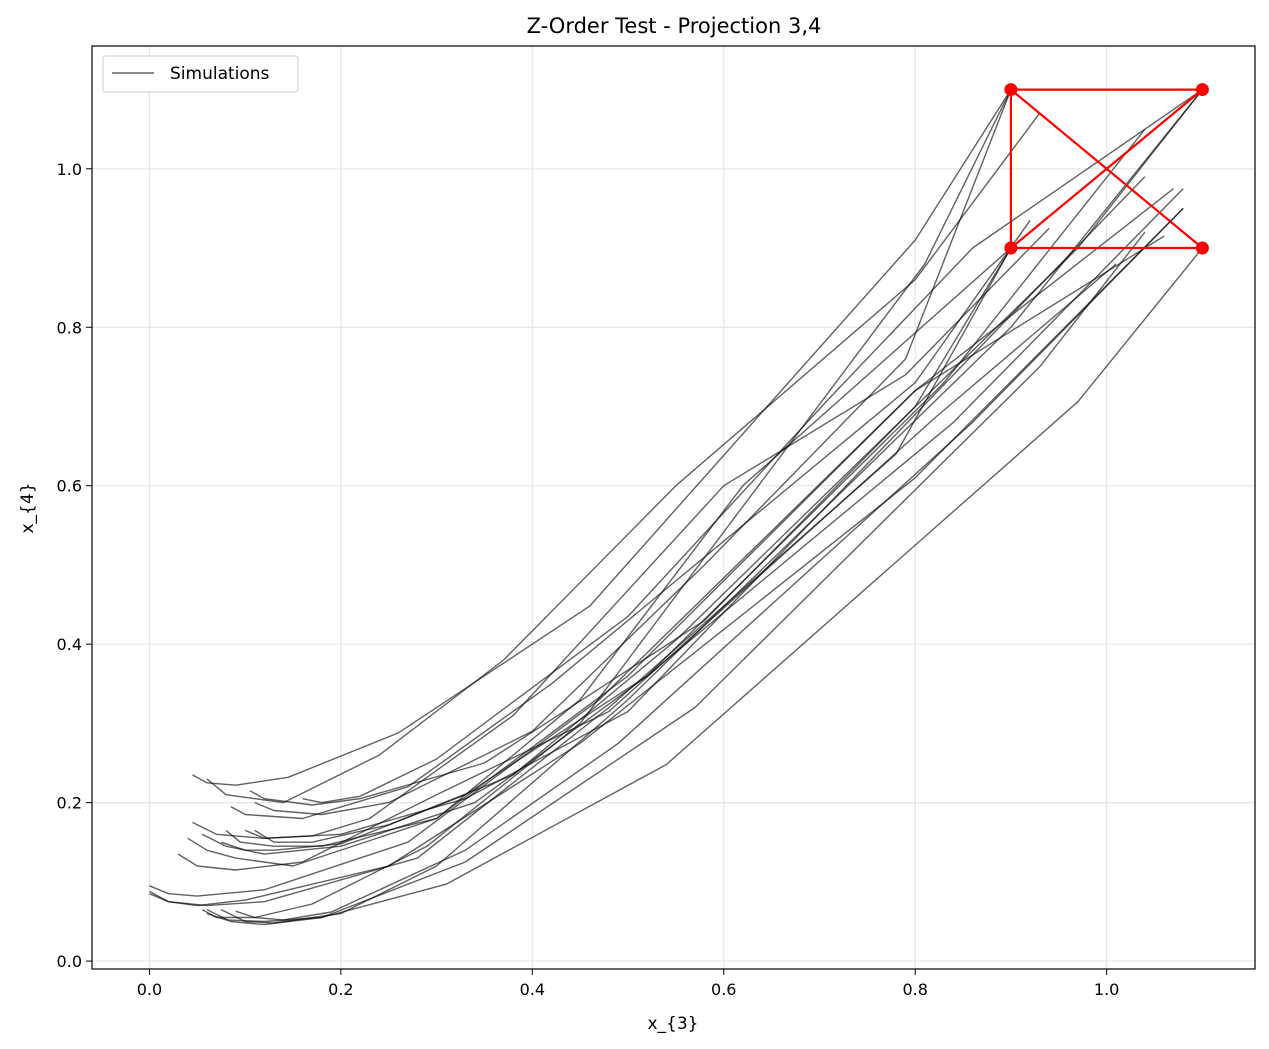  I want to click on x-tick-label: 0.2, so click(340, 989).